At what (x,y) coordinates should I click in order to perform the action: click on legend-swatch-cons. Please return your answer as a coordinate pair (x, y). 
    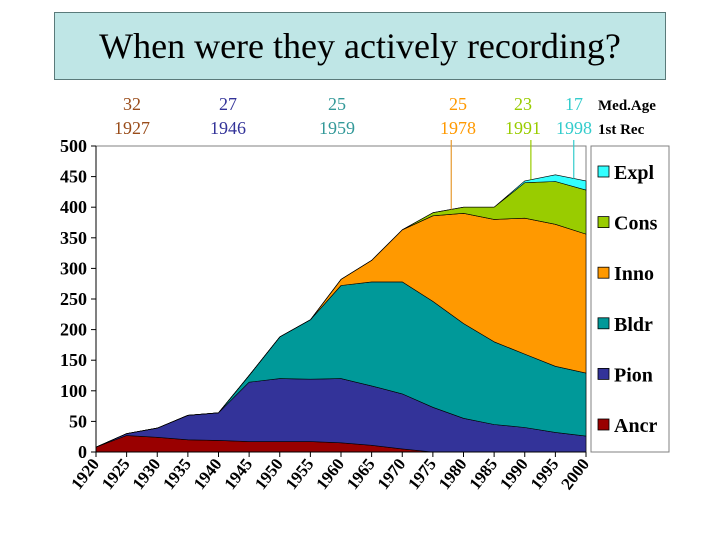
    Looking at the image, I should click on (603, 222).